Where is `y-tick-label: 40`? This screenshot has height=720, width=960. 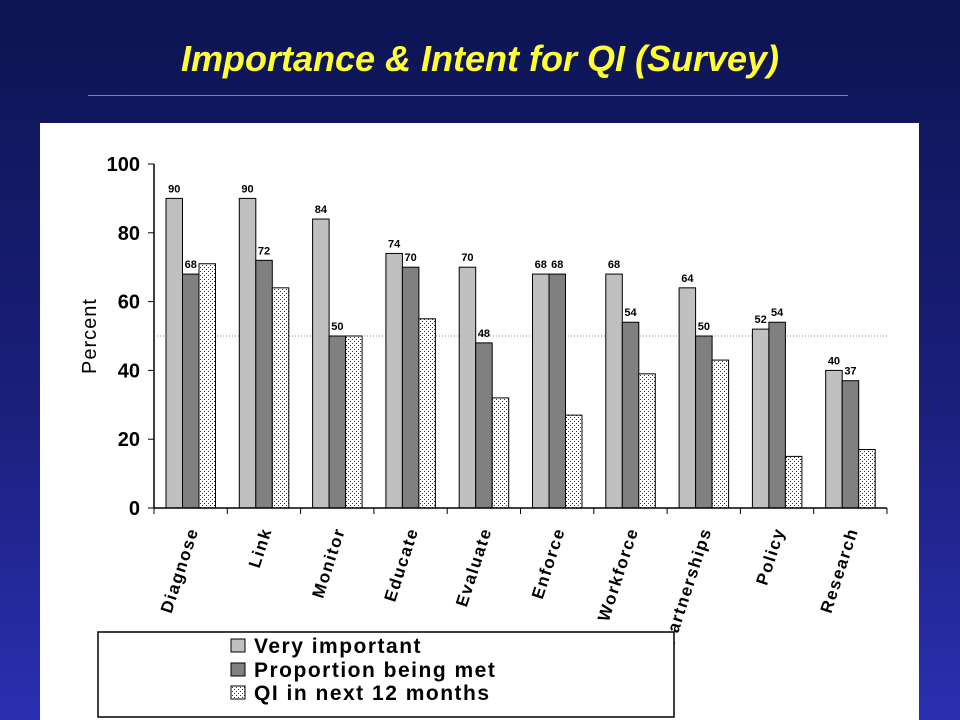 y-tick-label: 40 is located at coordinates (129, 371).